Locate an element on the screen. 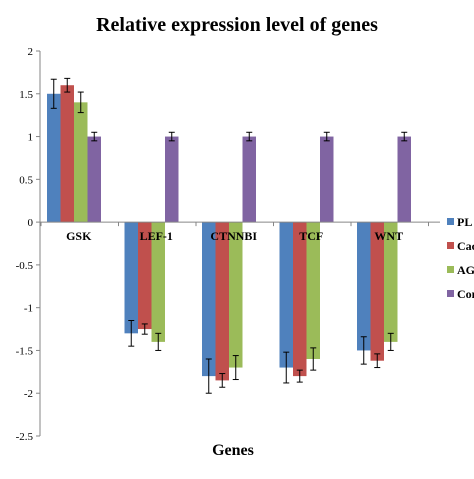 This screenshot has height=479, width=474. category-label: CTNNBI is located at coordinates (233, 236).